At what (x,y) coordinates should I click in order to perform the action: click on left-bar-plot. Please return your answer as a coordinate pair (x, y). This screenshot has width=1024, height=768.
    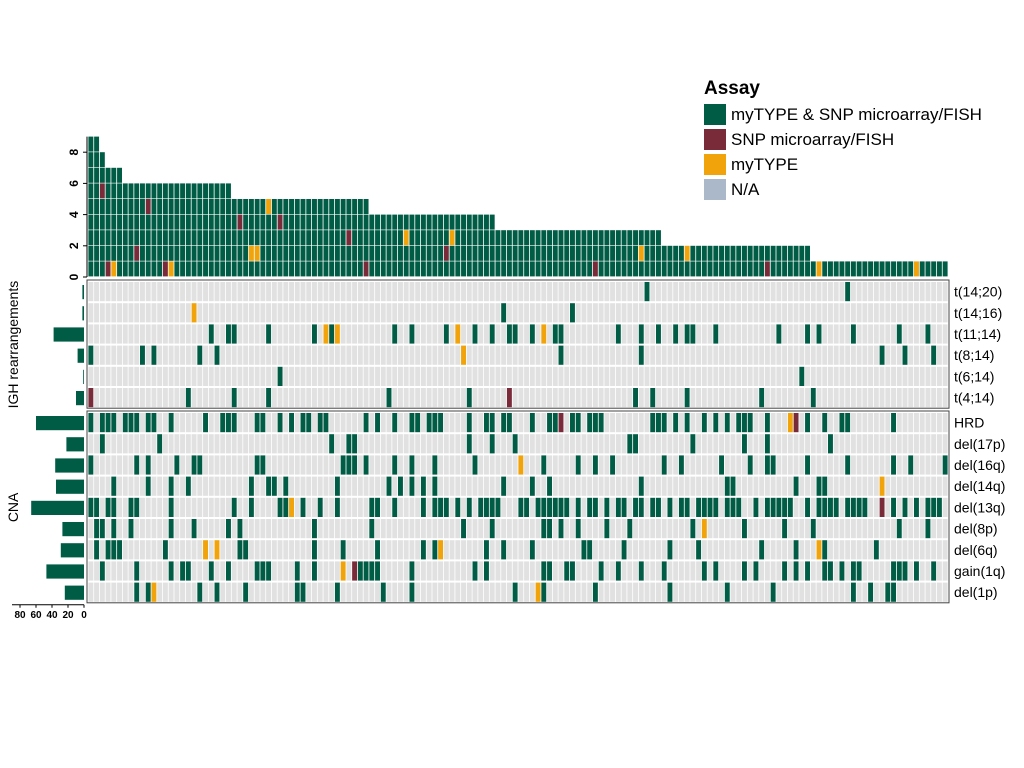
    Looking at the image, I should click on (57, 442).